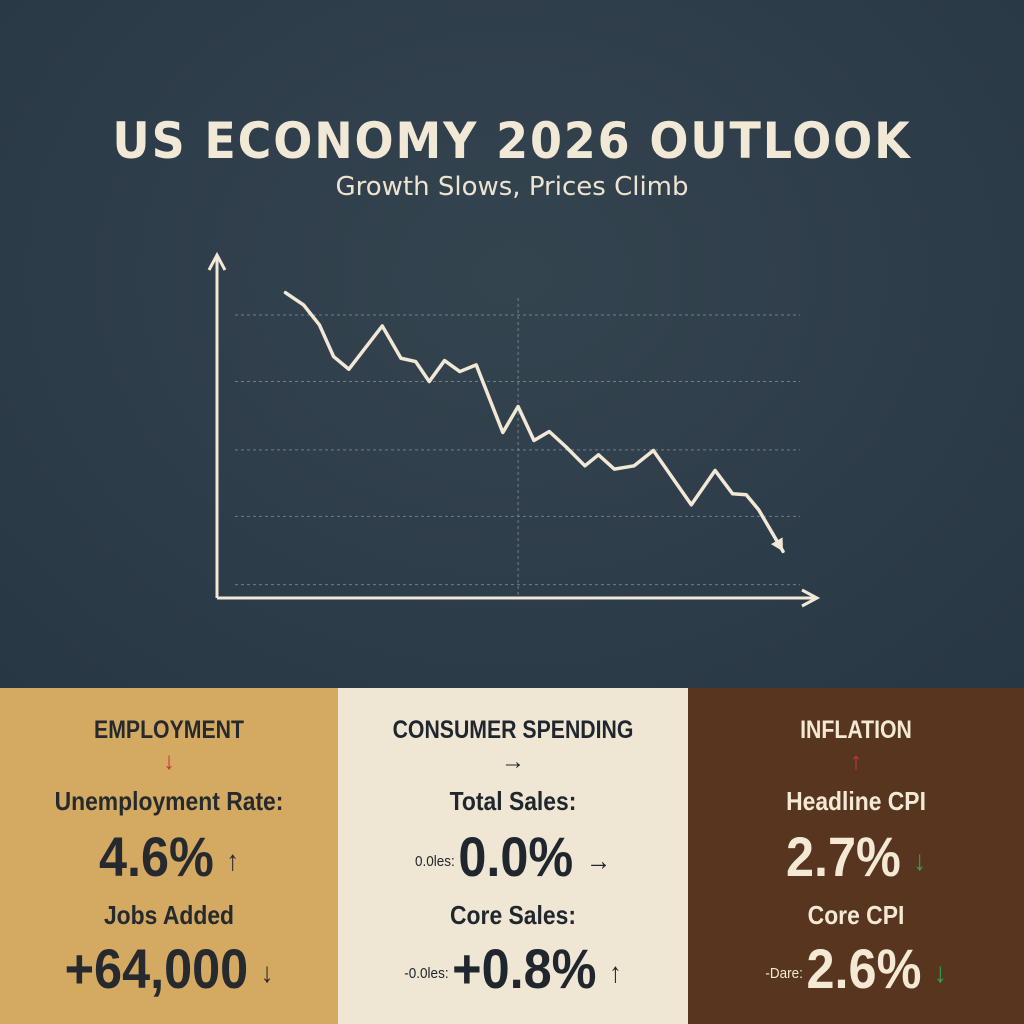 The image size is (1024, 1024). Describe the element at coordinates (169, 915) in the screenshot. I see `jobs-added-label: Jobs Added` at that location.